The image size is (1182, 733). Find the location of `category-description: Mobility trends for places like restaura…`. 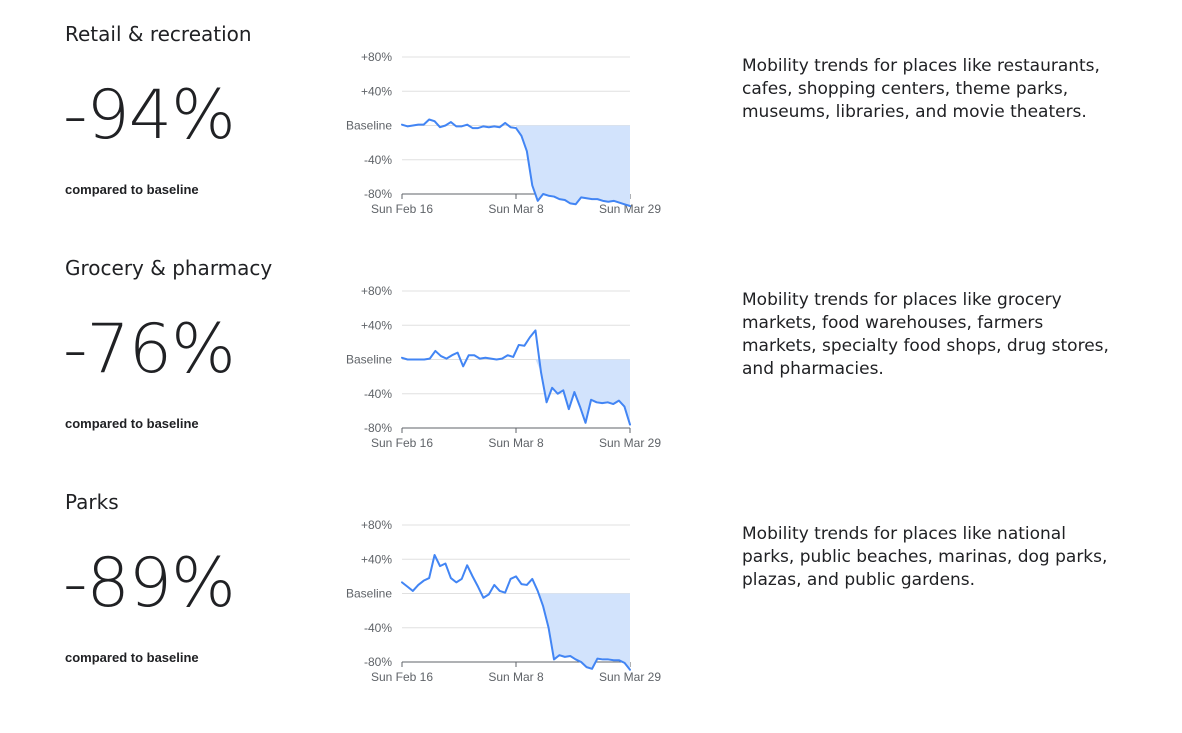

category-description: Mobility trends for places like restaura… is located at coordinates (921, 89).